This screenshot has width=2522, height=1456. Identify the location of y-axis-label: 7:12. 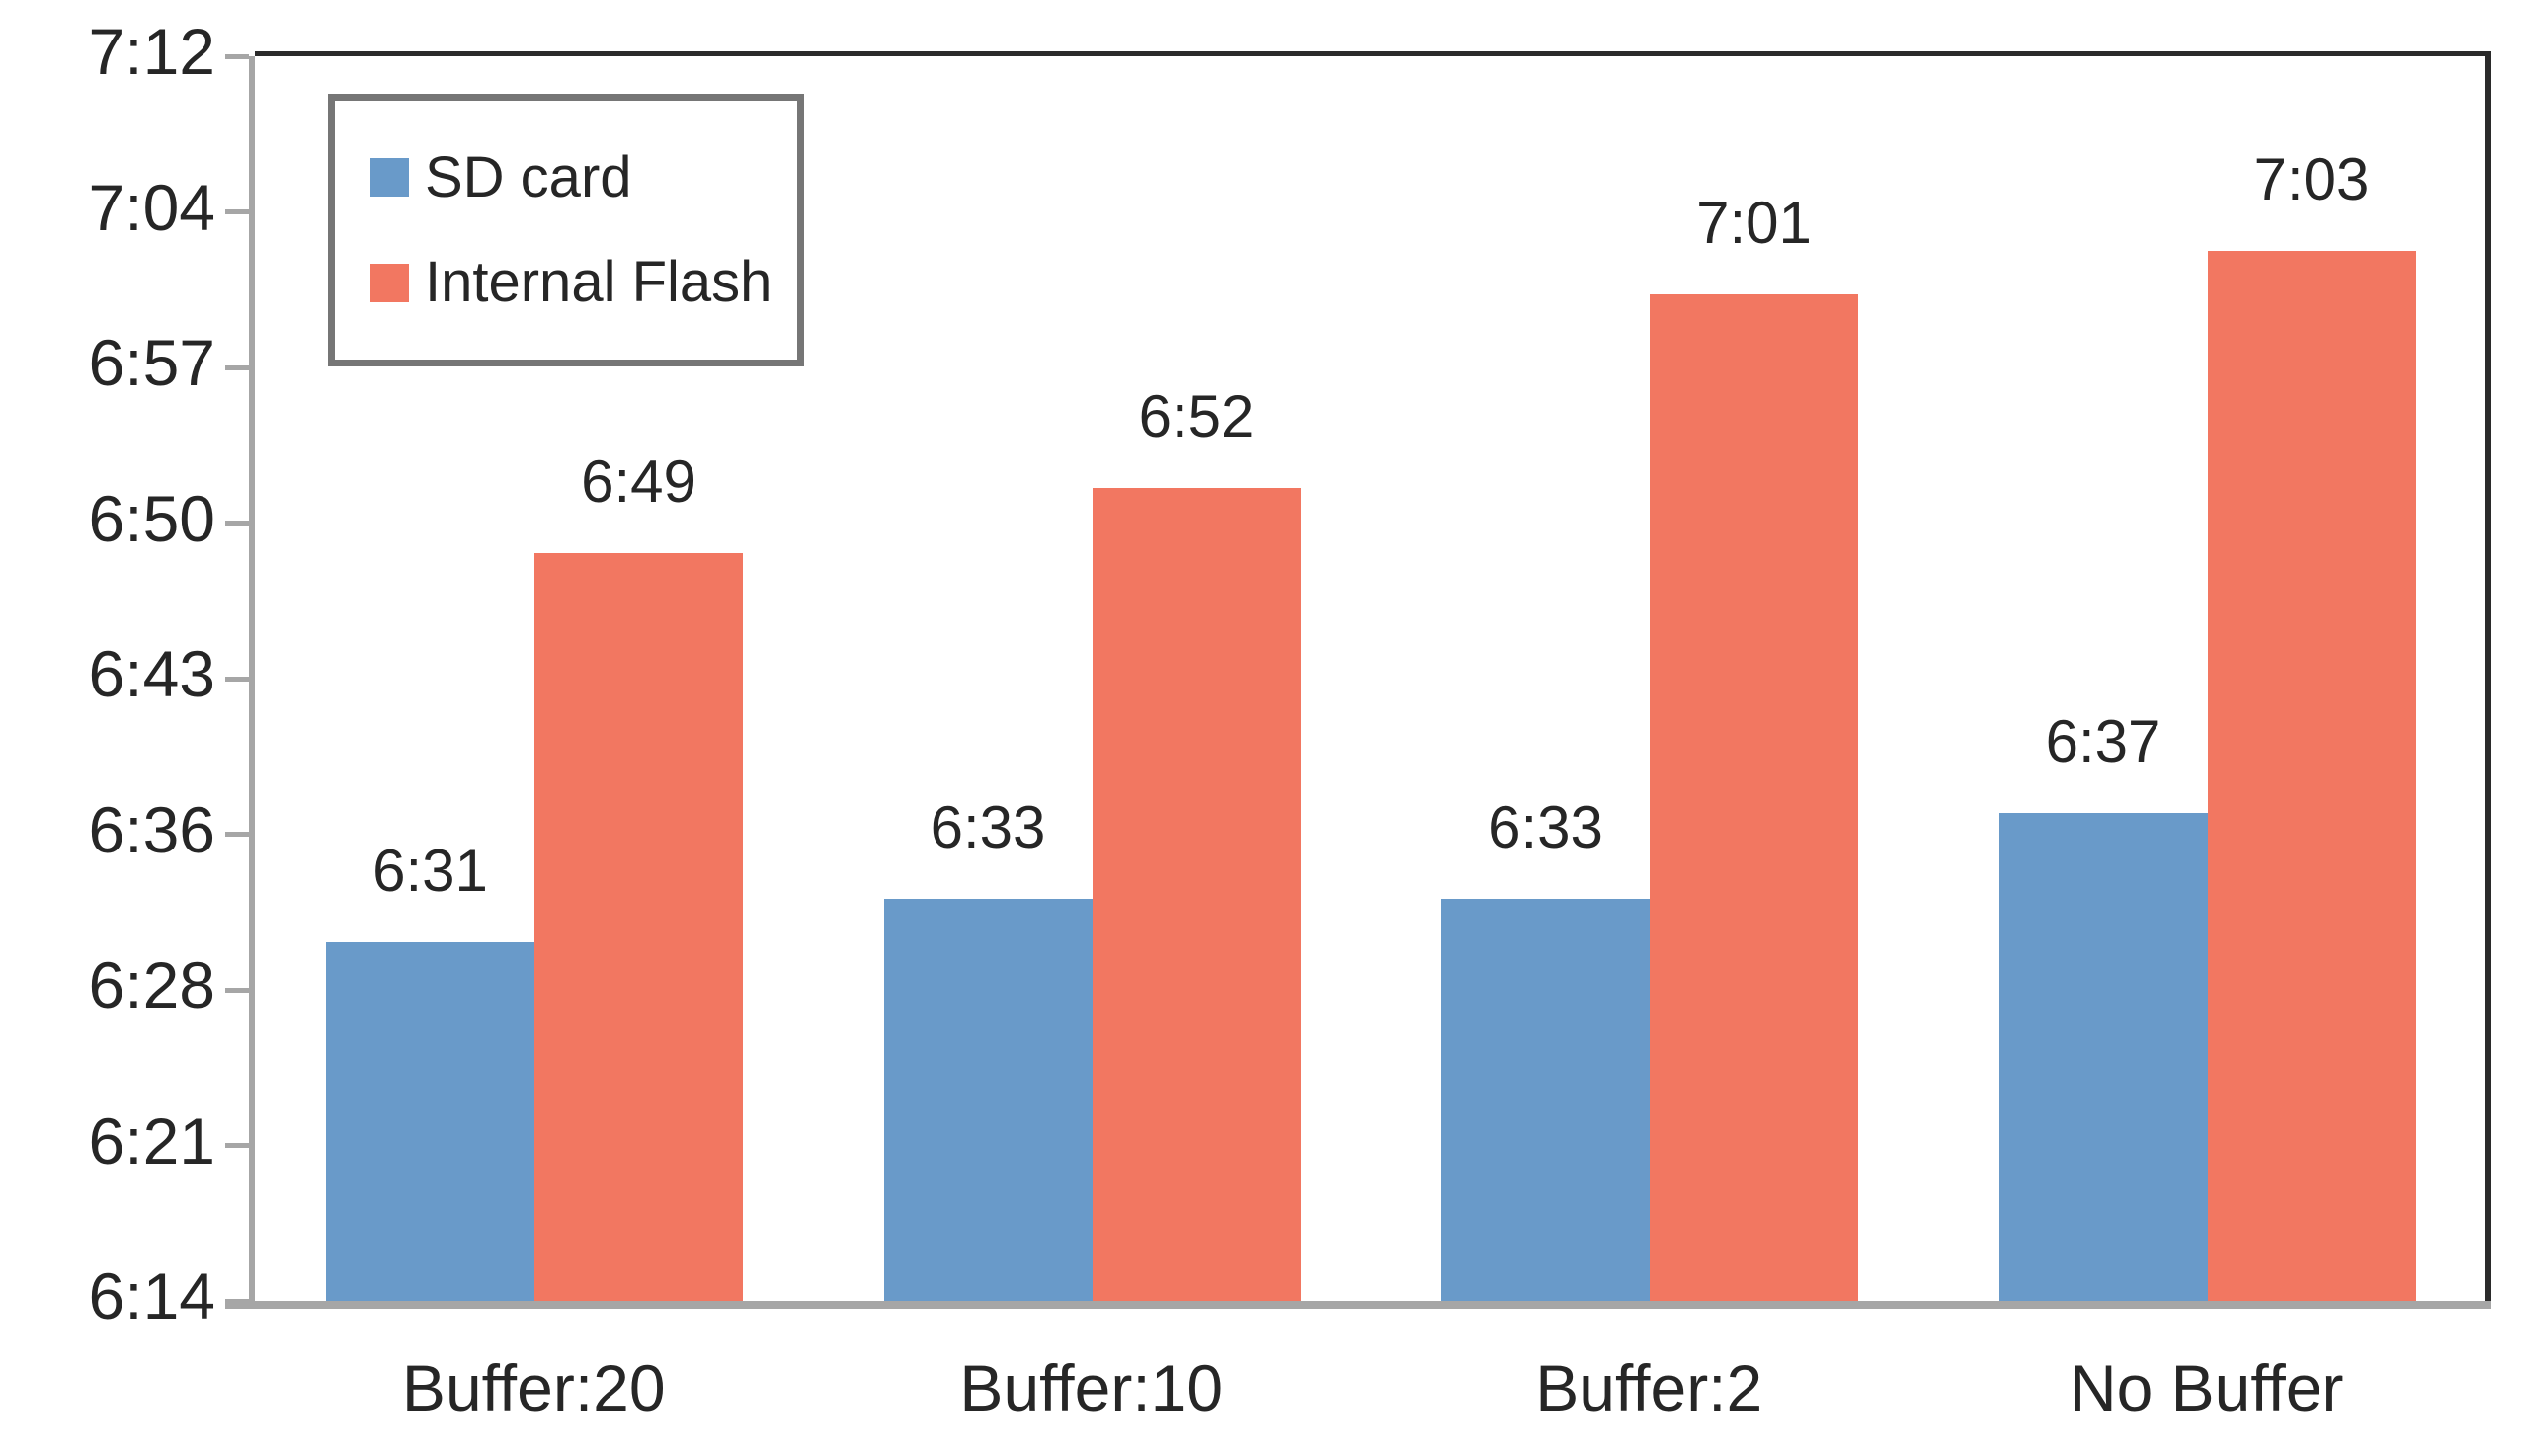
(151, 51).